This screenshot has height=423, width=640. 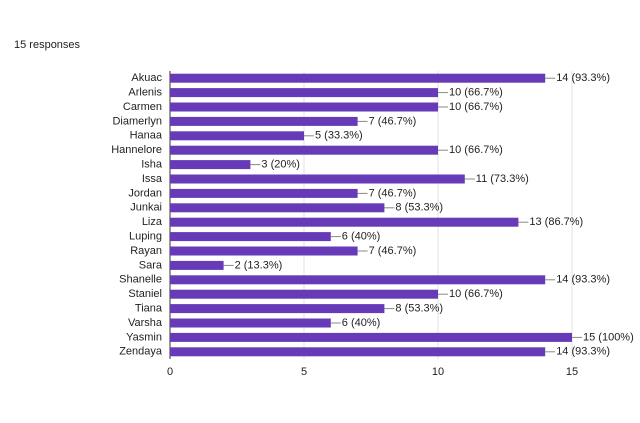 I want to click on y-tick-label: Isha, so click(x=152, y=165).